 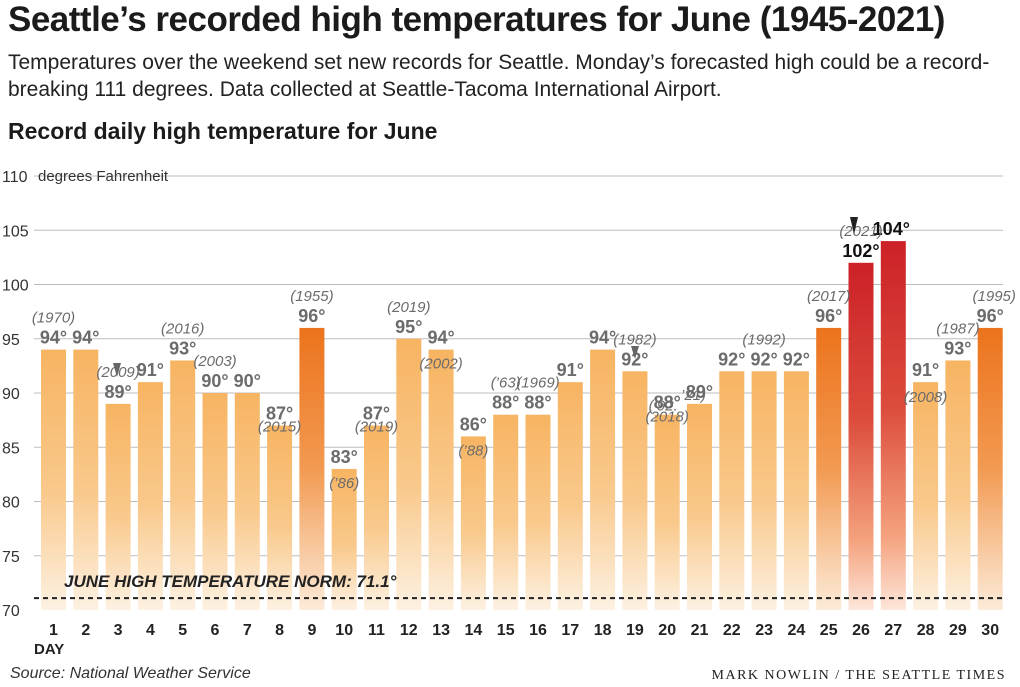 What do you see at coordinates (85, 630) in the screenshot?
I see `x-tick-label: 2` at bounding box center [85, 630].